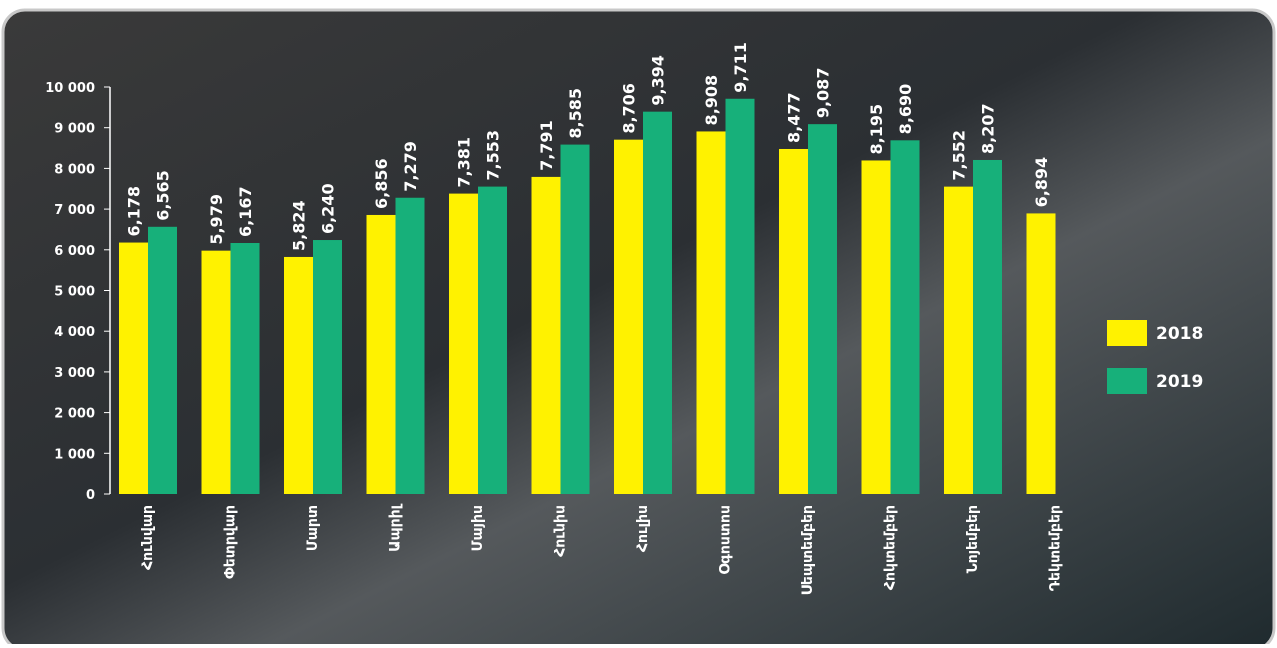 This screenshot has height=648, width=1277. I want to click on y-tick-label: 10 000, so click(70, 88).